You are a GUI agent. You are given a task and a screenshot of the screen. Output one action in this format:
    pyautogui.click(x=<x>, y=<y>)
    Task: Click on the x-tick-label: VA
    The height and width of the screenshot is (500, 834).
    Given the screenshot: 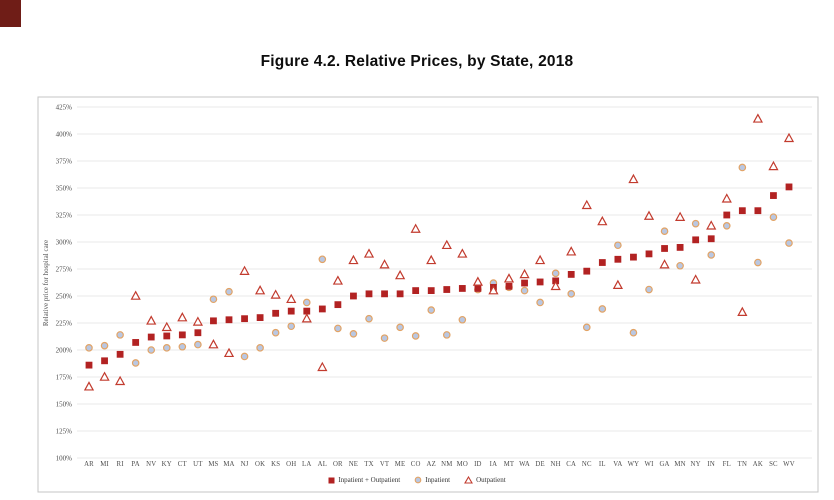 What is the action you would take?
    pyautogui.click(x=617, y=464)
    